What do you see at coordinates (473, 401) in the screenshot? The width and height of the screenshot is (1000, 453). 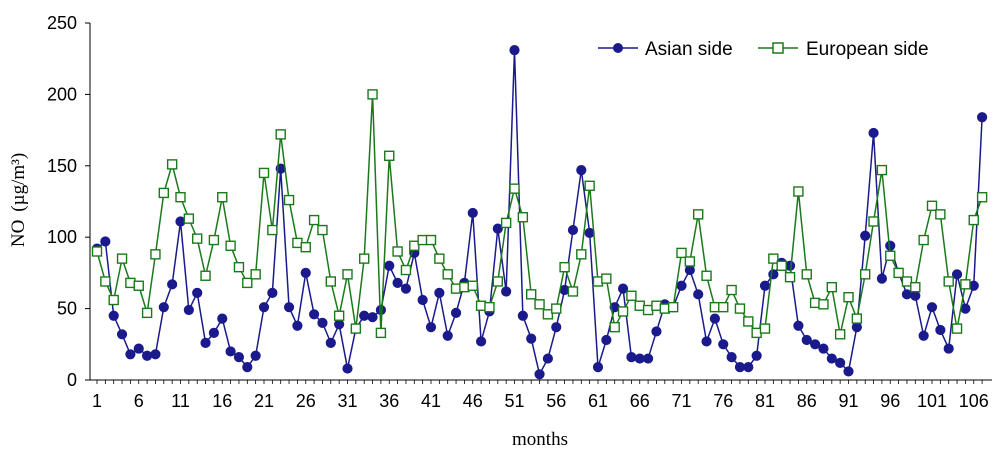 I see `x-tick-label: 46` at bounding box center [473, 401].